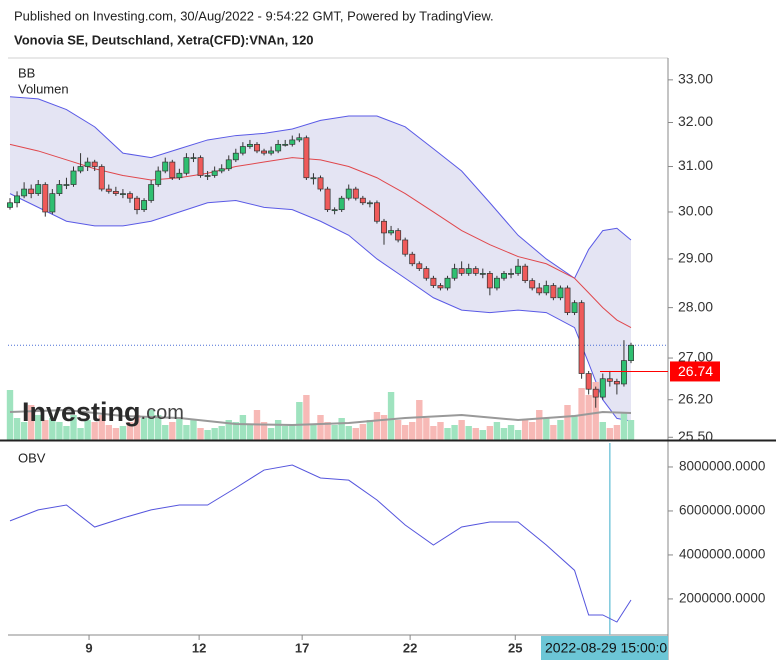  I want to click on x-tick-label: 17, so click(302, 647).